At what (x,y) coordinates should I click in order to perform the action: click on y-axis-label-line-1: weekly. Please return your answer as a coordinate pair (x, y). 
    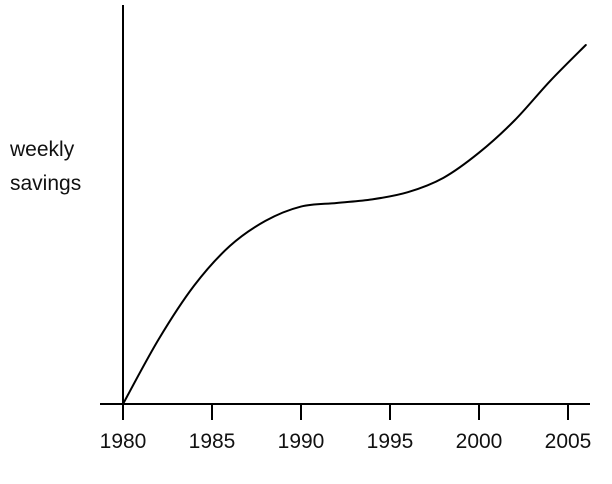
    Looking at the image, I should click on (42, 149).